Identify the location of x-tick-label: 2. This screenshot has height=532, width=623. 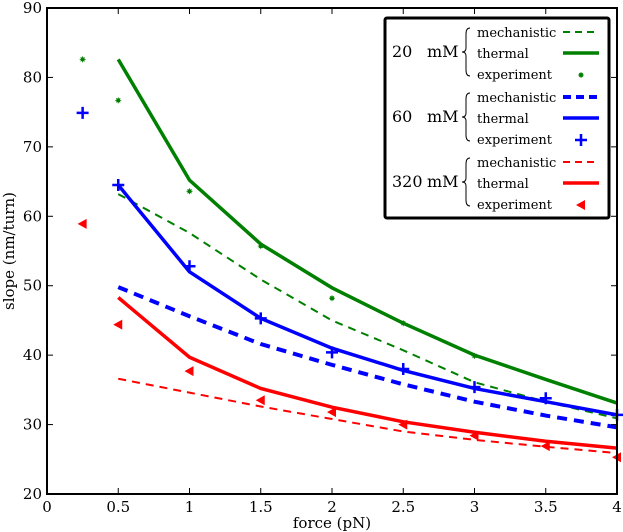
(332, 507).